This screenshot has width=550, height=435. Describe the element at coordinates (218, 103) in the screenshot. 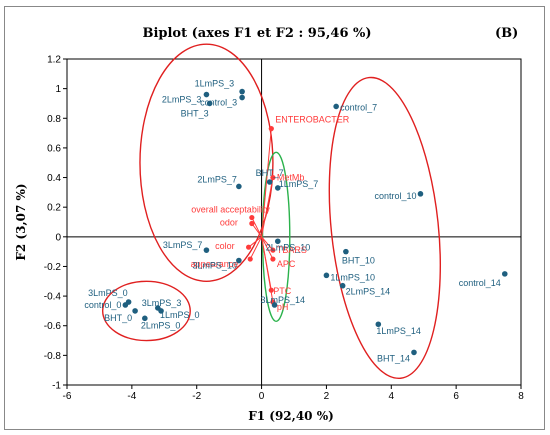

I see `observation-label-control-3: control_3` at that location.